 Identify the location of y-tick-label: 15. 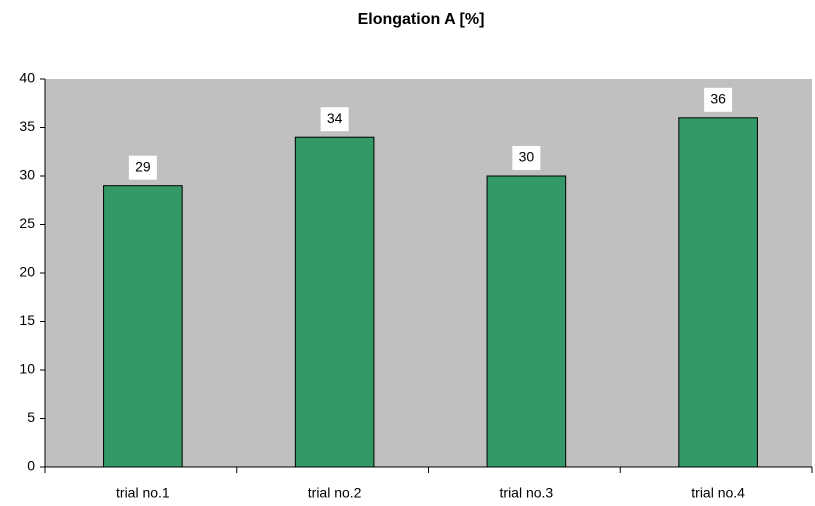
(27, 320).